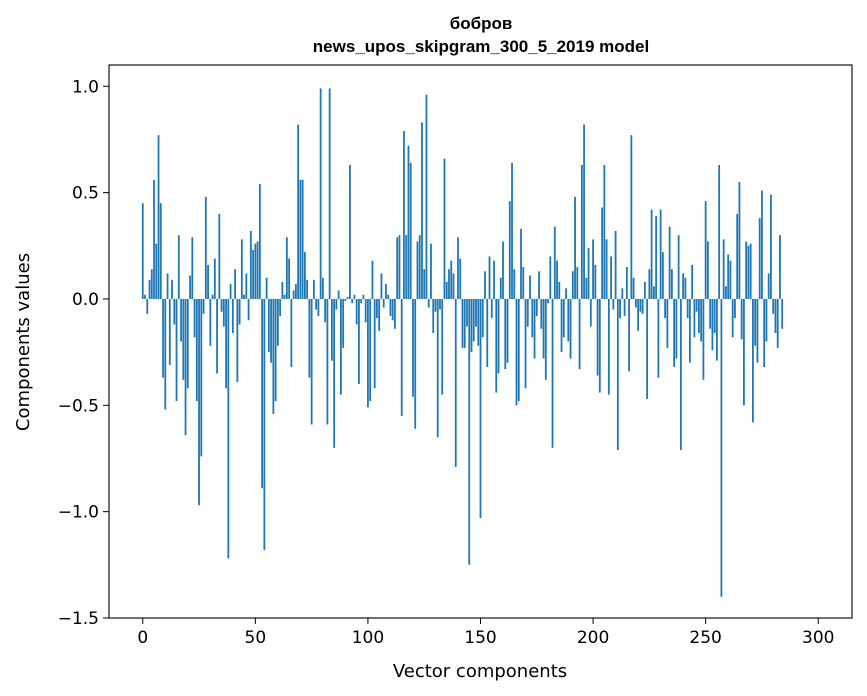 The height and width of the screenshot is (696, 867). Describe the element at coordinates (256, 638) in the screenshot. I see `x-tick-label: 50` at that location.